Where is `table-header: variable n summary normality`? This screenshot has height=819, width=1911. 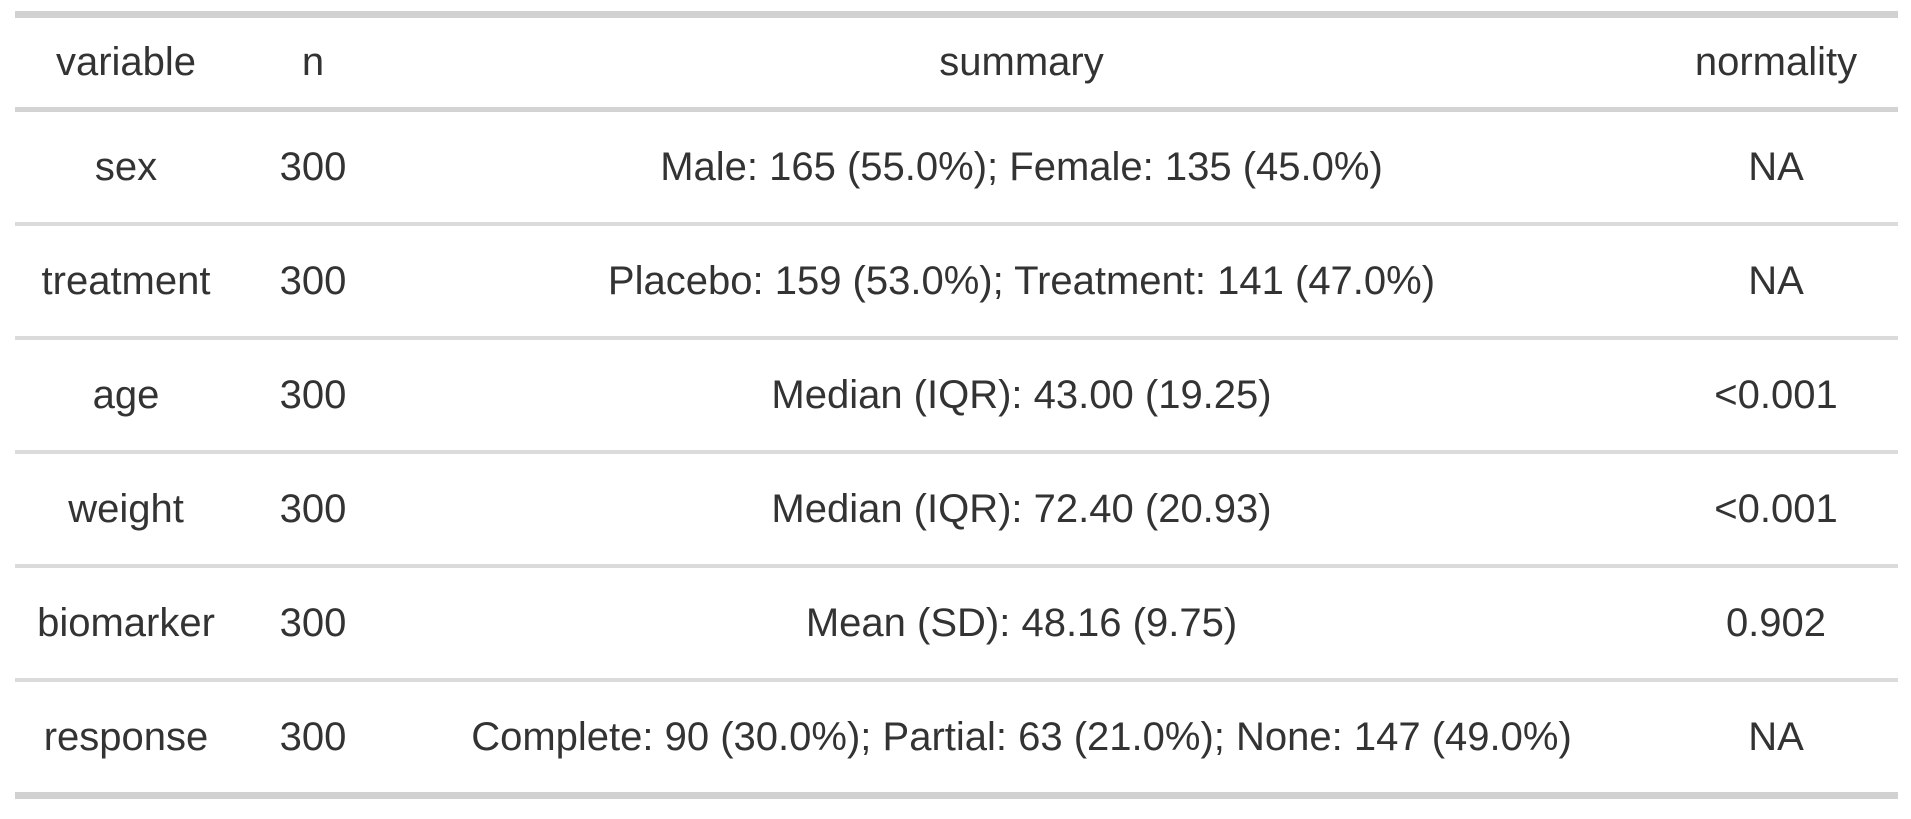 table-header: variable n summary normality is located at coordinates (956, 63).